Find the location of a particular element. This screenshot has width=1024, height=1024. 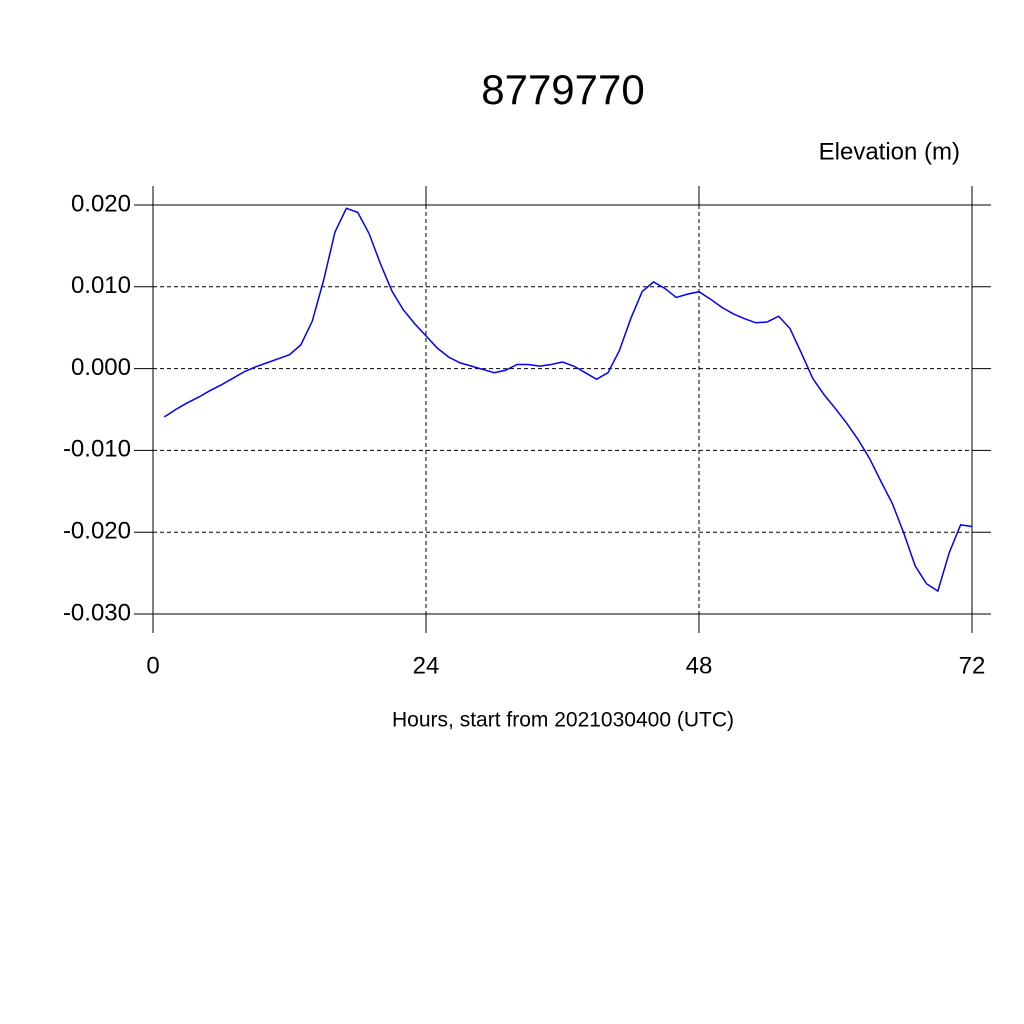

x-tick-label: 48 is located at coordinates (699, 665).